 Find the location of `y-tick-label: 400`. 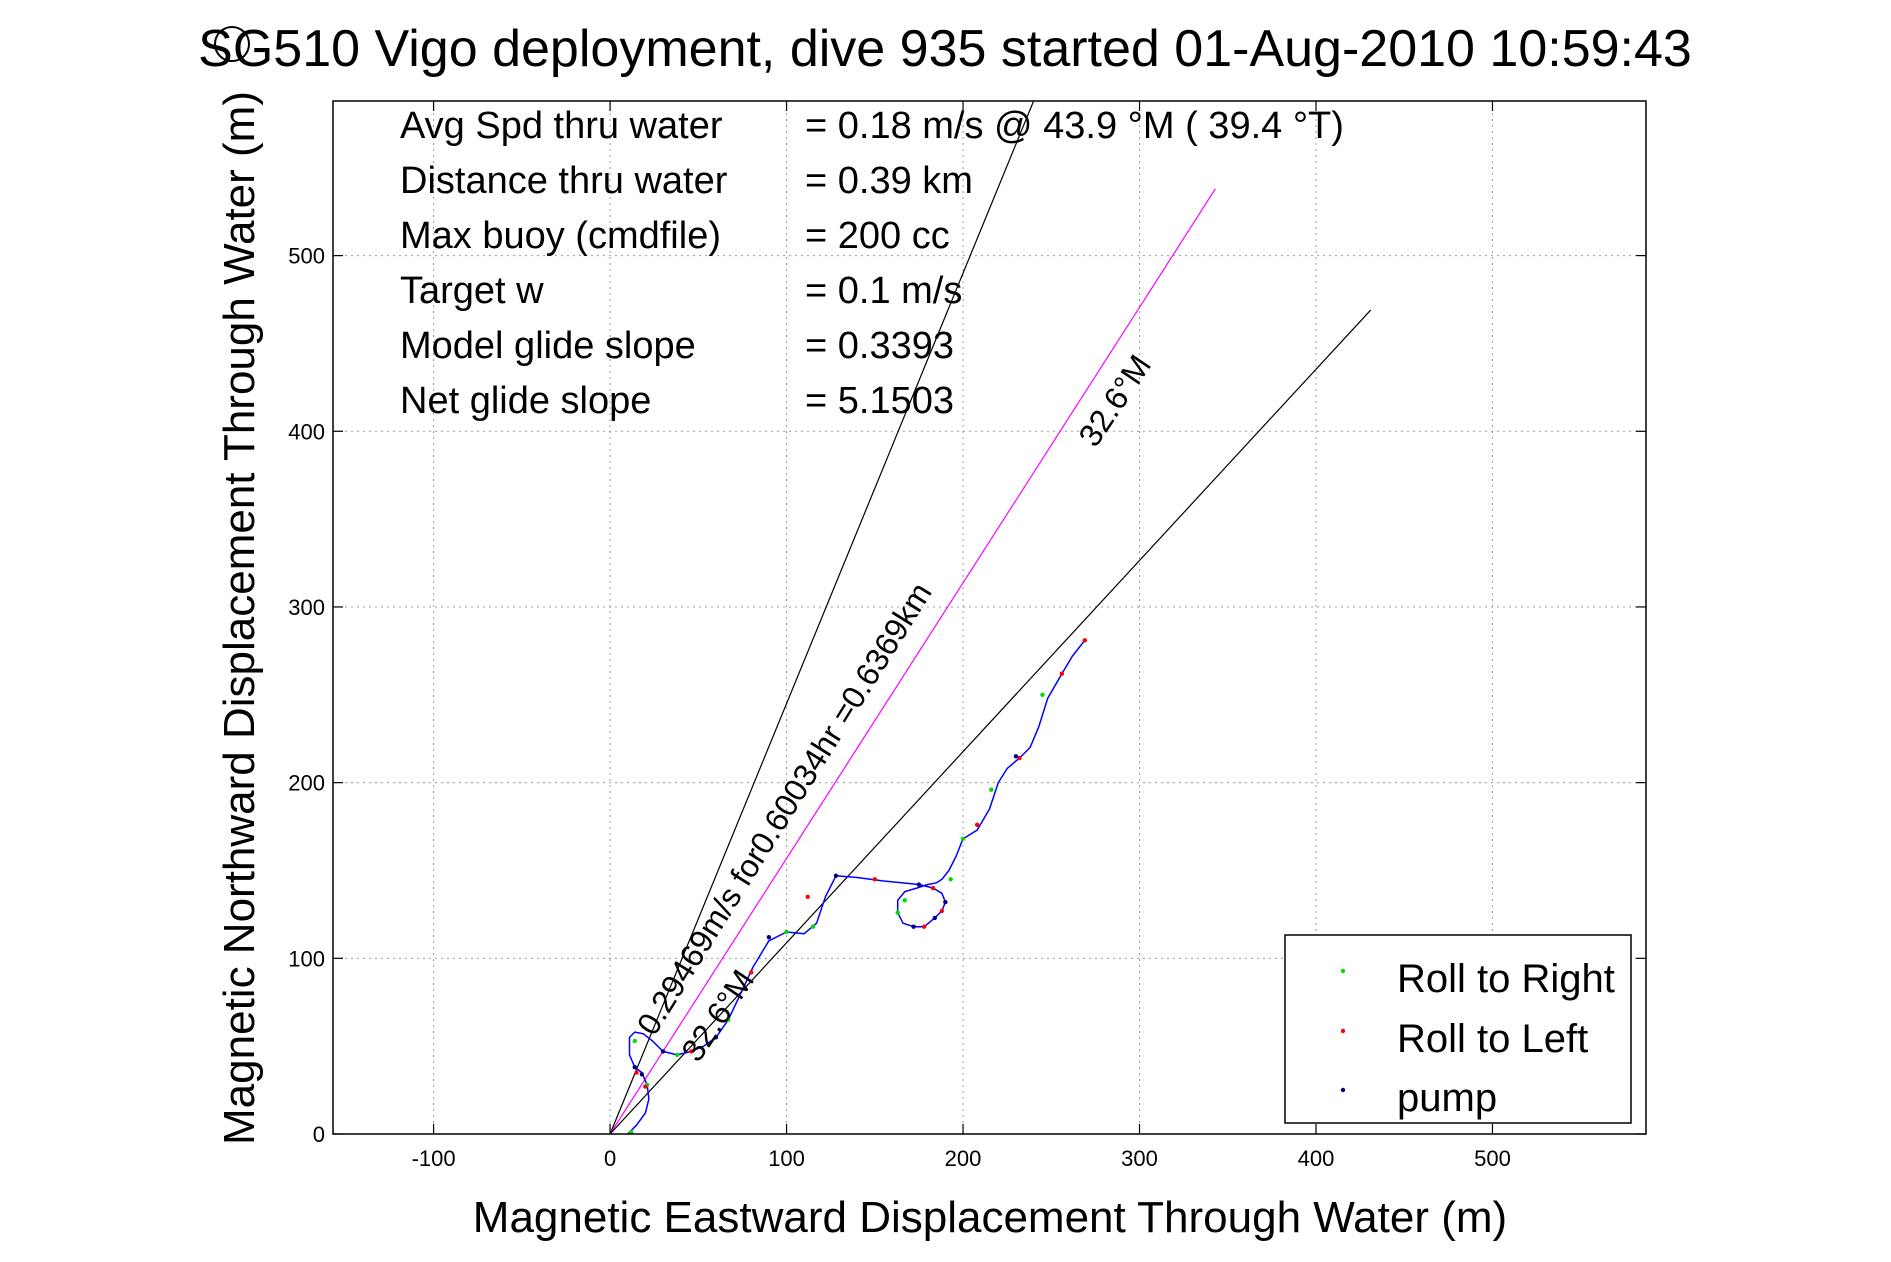

y-tick-label: 400 is located at coordinates (306, 431).